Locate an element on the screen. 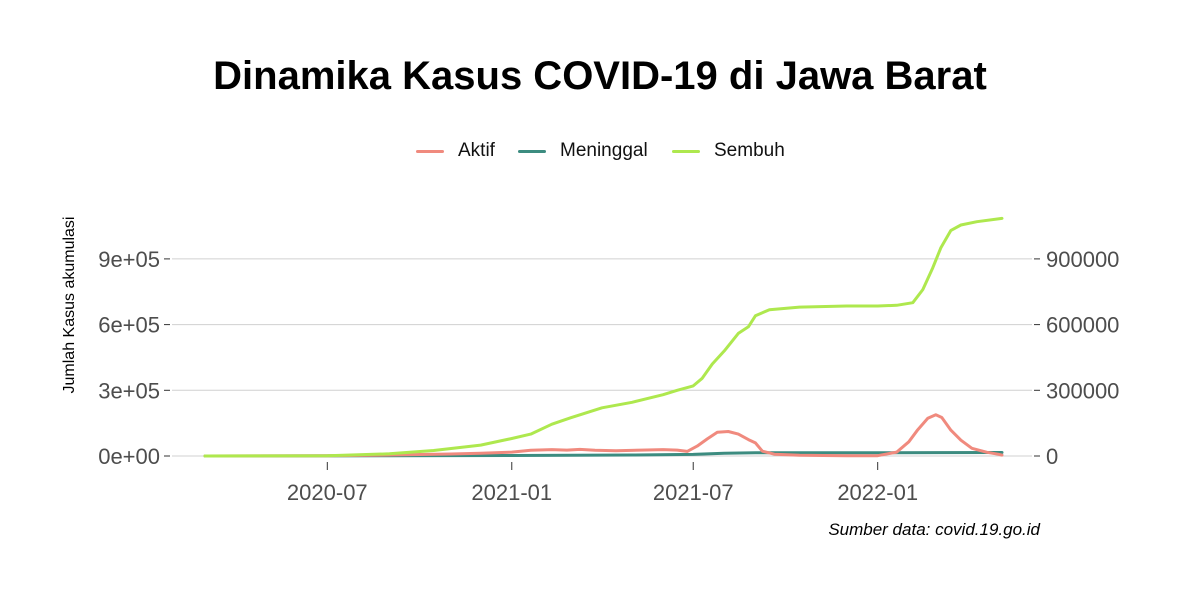 The width and height of the screenshot is (1200, 600). y-right-tick-label: 600000 is located at coordinates (1082, 325).